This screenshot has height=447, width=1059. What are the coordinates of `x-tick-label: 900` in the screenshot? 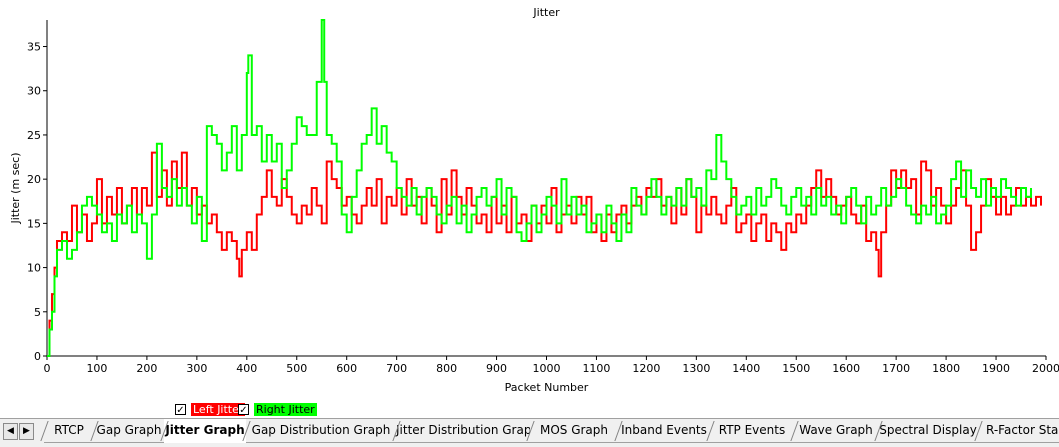 It's located at (496, 368).